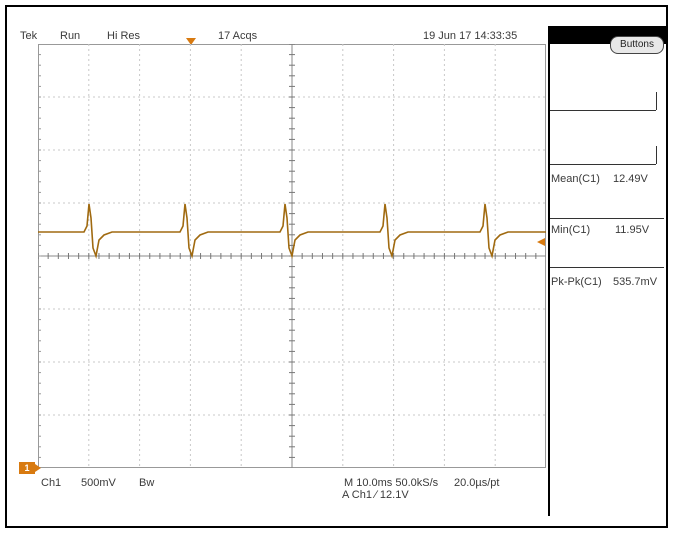  I want to click on trigger-settings: A Ch1 ∕ 12.1V, so click(375, 495).